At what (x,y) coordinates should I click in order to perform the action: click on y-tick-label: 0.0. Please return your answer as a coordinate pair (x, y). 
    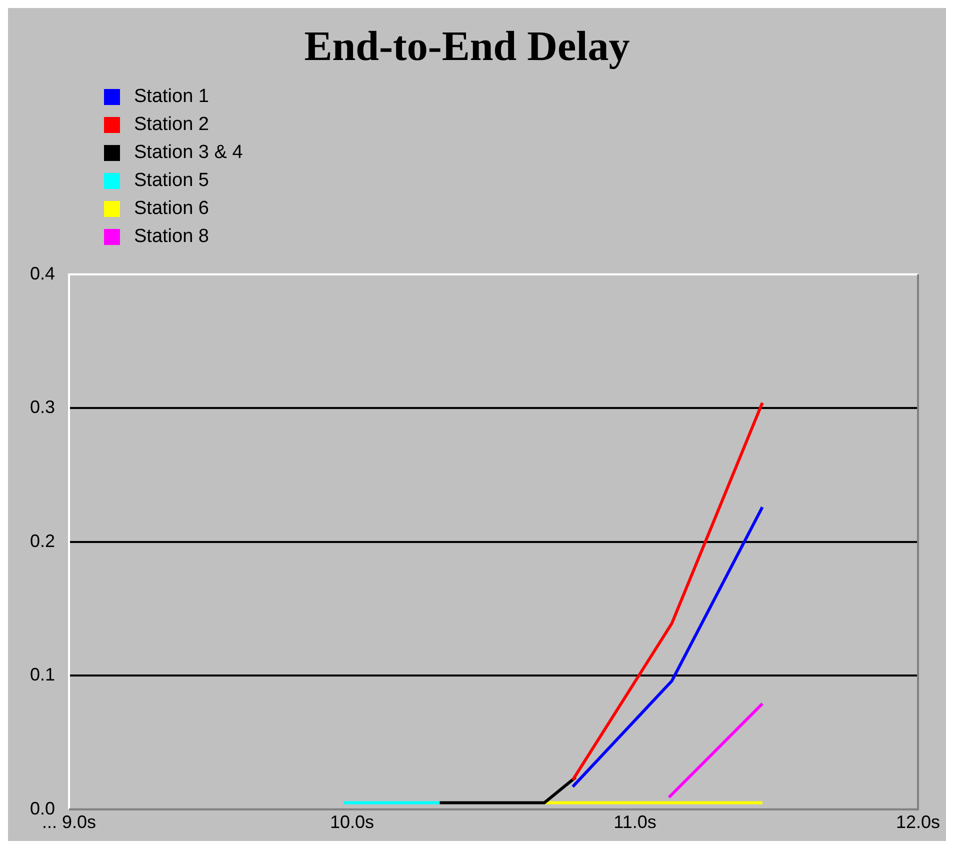
    Looking at the image, I should click on (43, 808).